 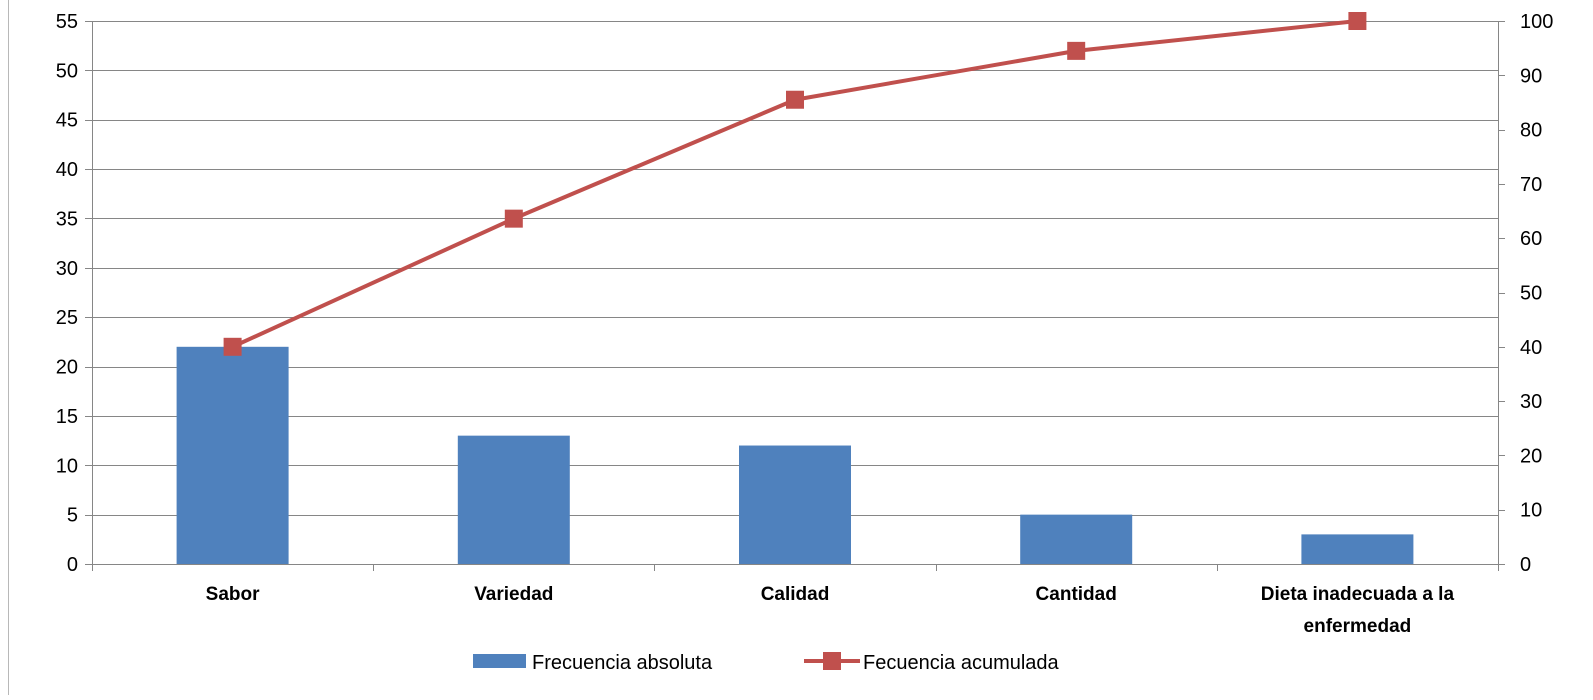 What do you see at coordinates (67, 368) in the screenshot?
I see `left-tick-label: 20` at bounding box center [67, 368].